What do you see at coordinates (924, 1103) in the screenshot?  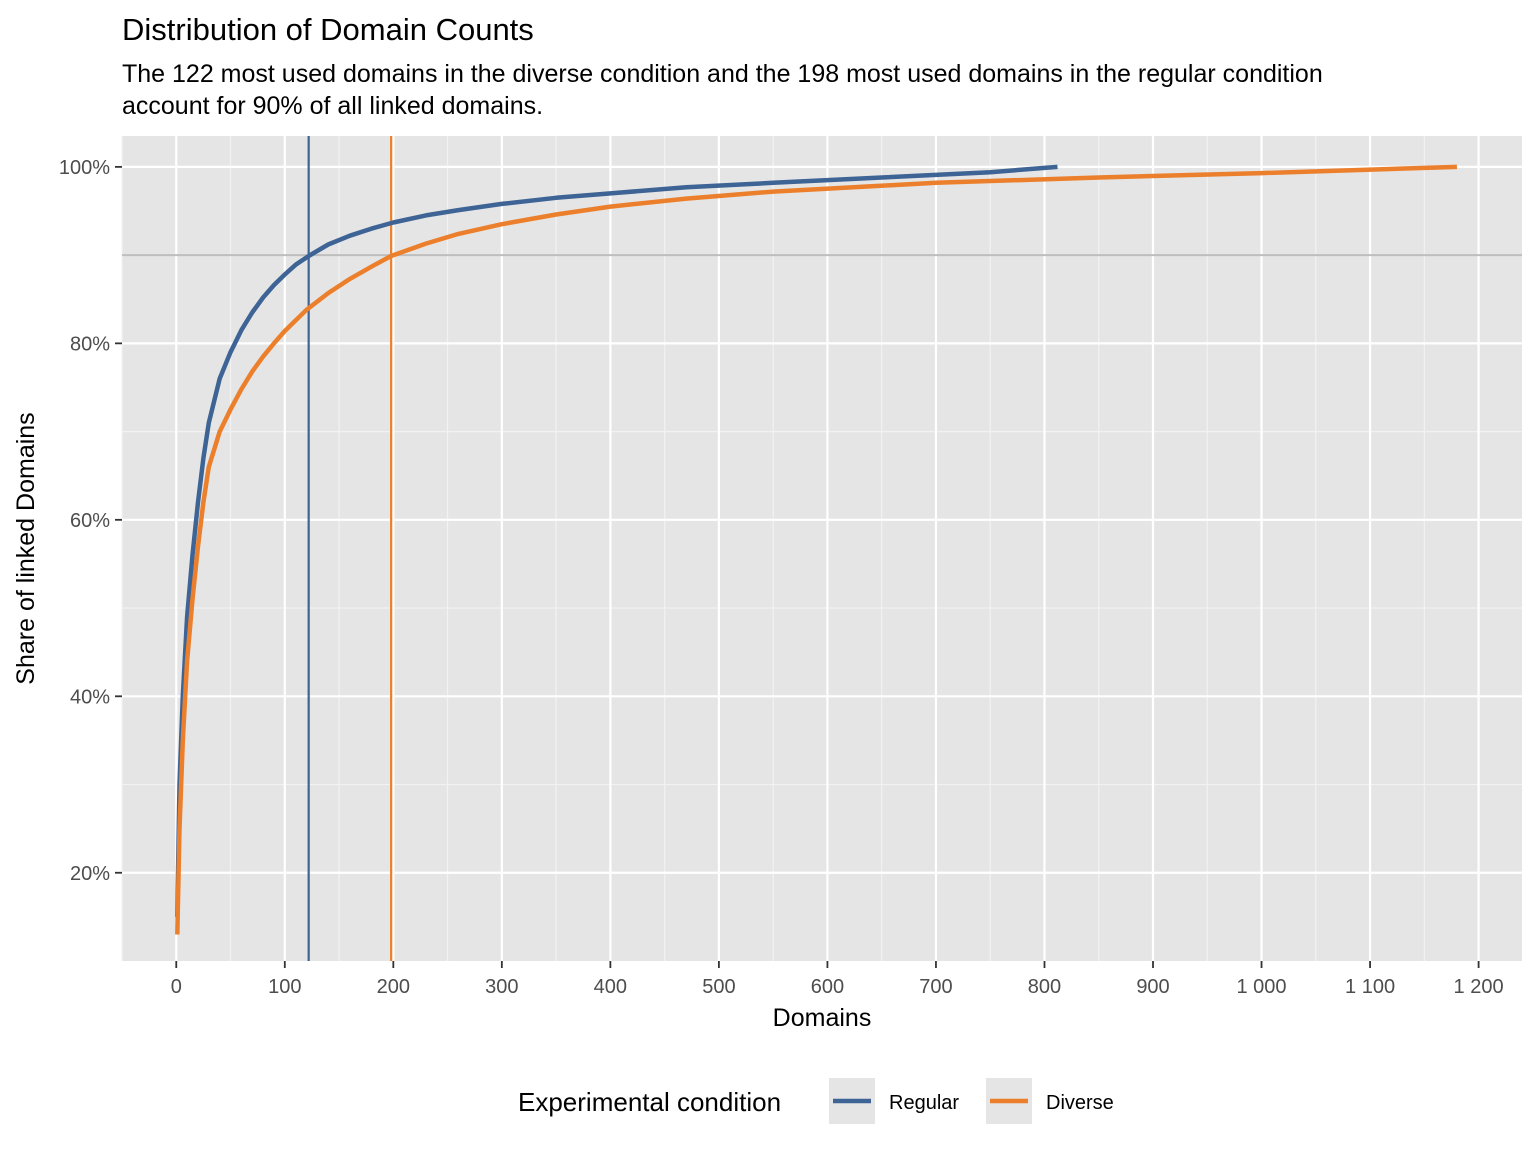 I see `legend-label-regular: Regular` at bounding box center [924, 1103].